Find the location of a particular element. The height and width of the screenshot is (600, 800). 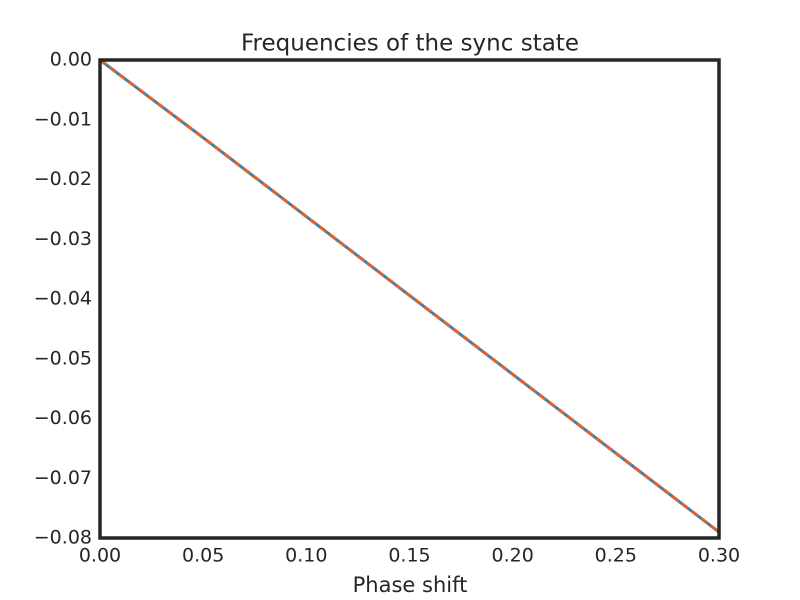

x-tick-label: 0.20 is located at coordinates (513, 556).